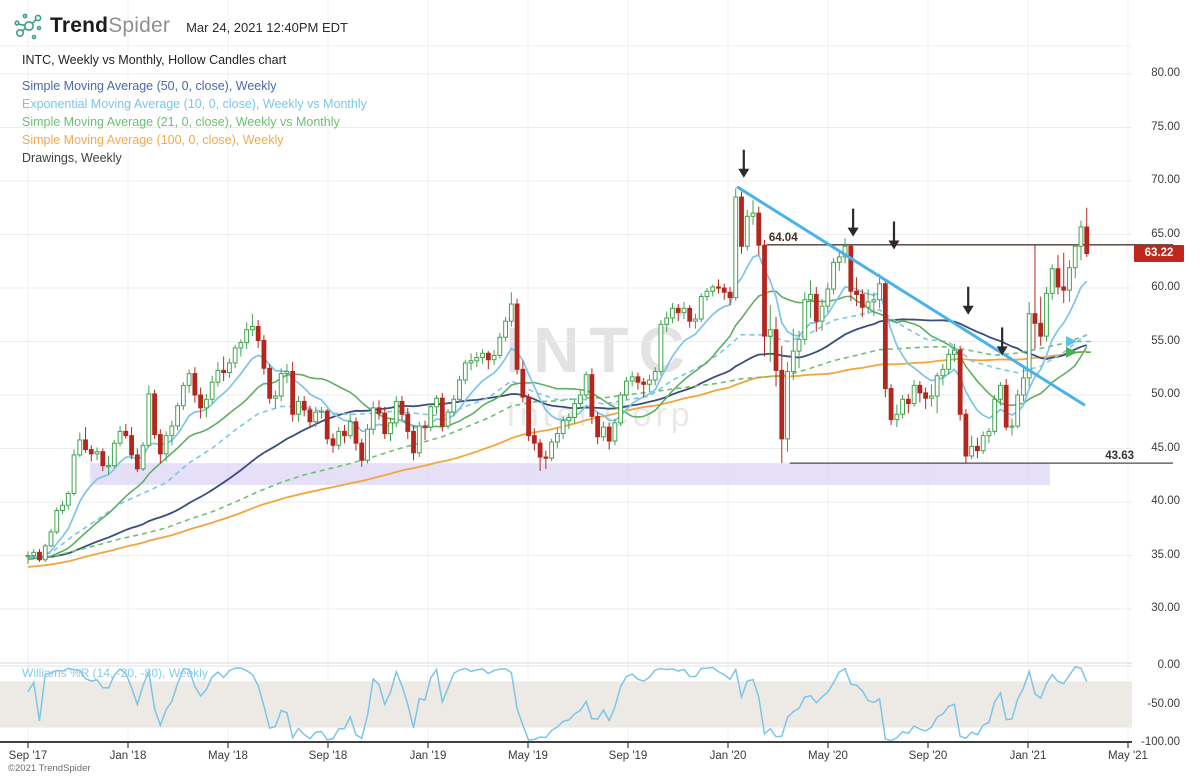  Describe the element at coordinates (1165, 340) in the screenshot. I see `price-axis-label: 55.00` at that location.